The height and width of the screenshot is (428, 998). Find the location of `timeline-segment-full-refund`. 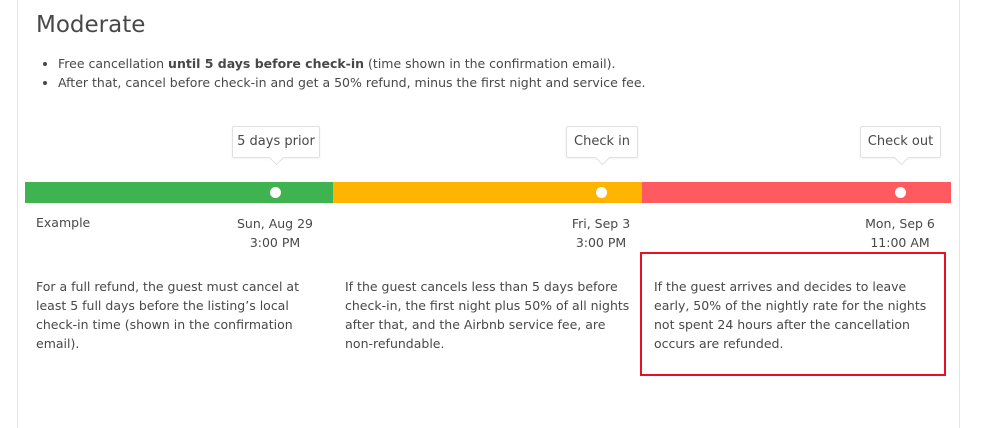

timeline-segment-full-refund is located at coordinates (179, 192).